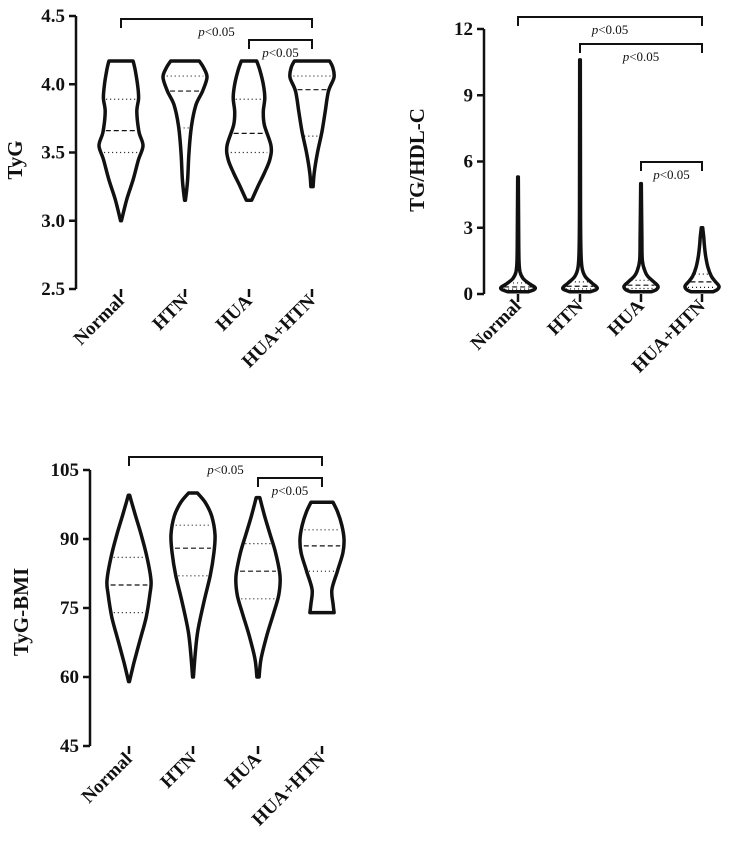  What do you see at coordinates (69, 608) in the screenshot?
I see `y-tick-label: 75` at bounding box center [69, 608].